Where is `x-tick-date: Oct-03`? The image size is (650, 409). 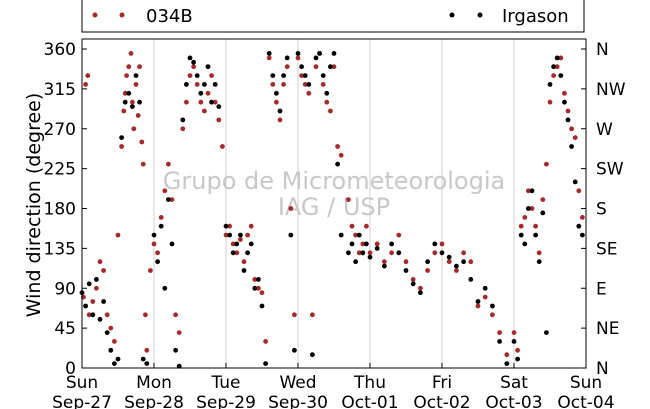
x-tick-date: Oct-03 is located at coordinates (513, 401).